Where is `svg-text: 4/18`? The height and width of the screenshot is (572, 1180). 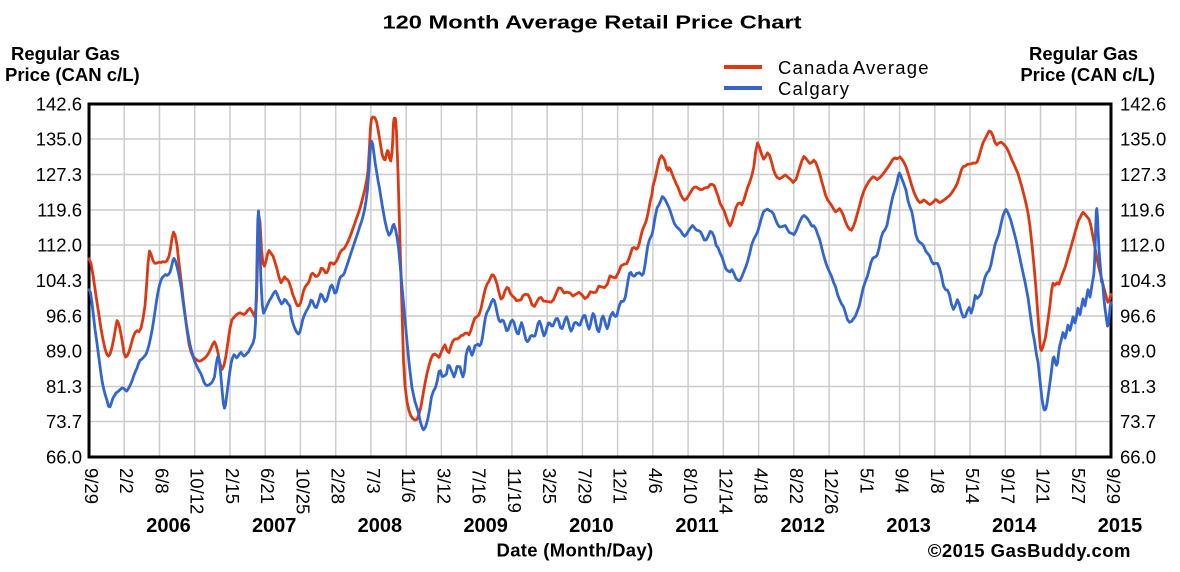 svg-text: 4/18 is located at coordinates (761, 486).